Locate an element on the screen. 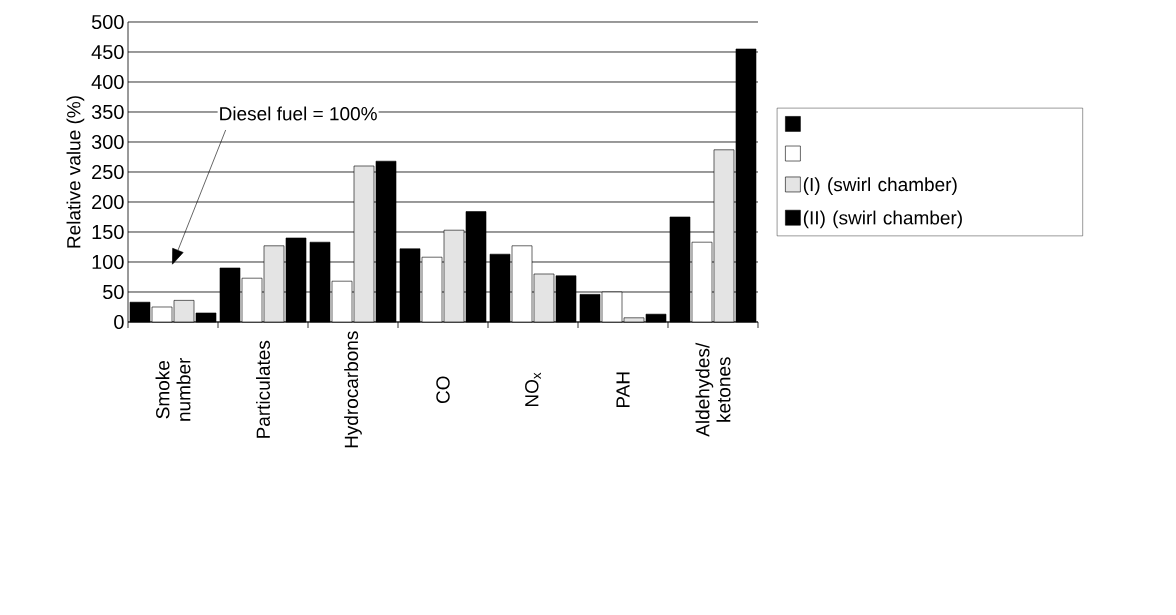  y-tick-label: 100 is located at coordinates (108, 262).